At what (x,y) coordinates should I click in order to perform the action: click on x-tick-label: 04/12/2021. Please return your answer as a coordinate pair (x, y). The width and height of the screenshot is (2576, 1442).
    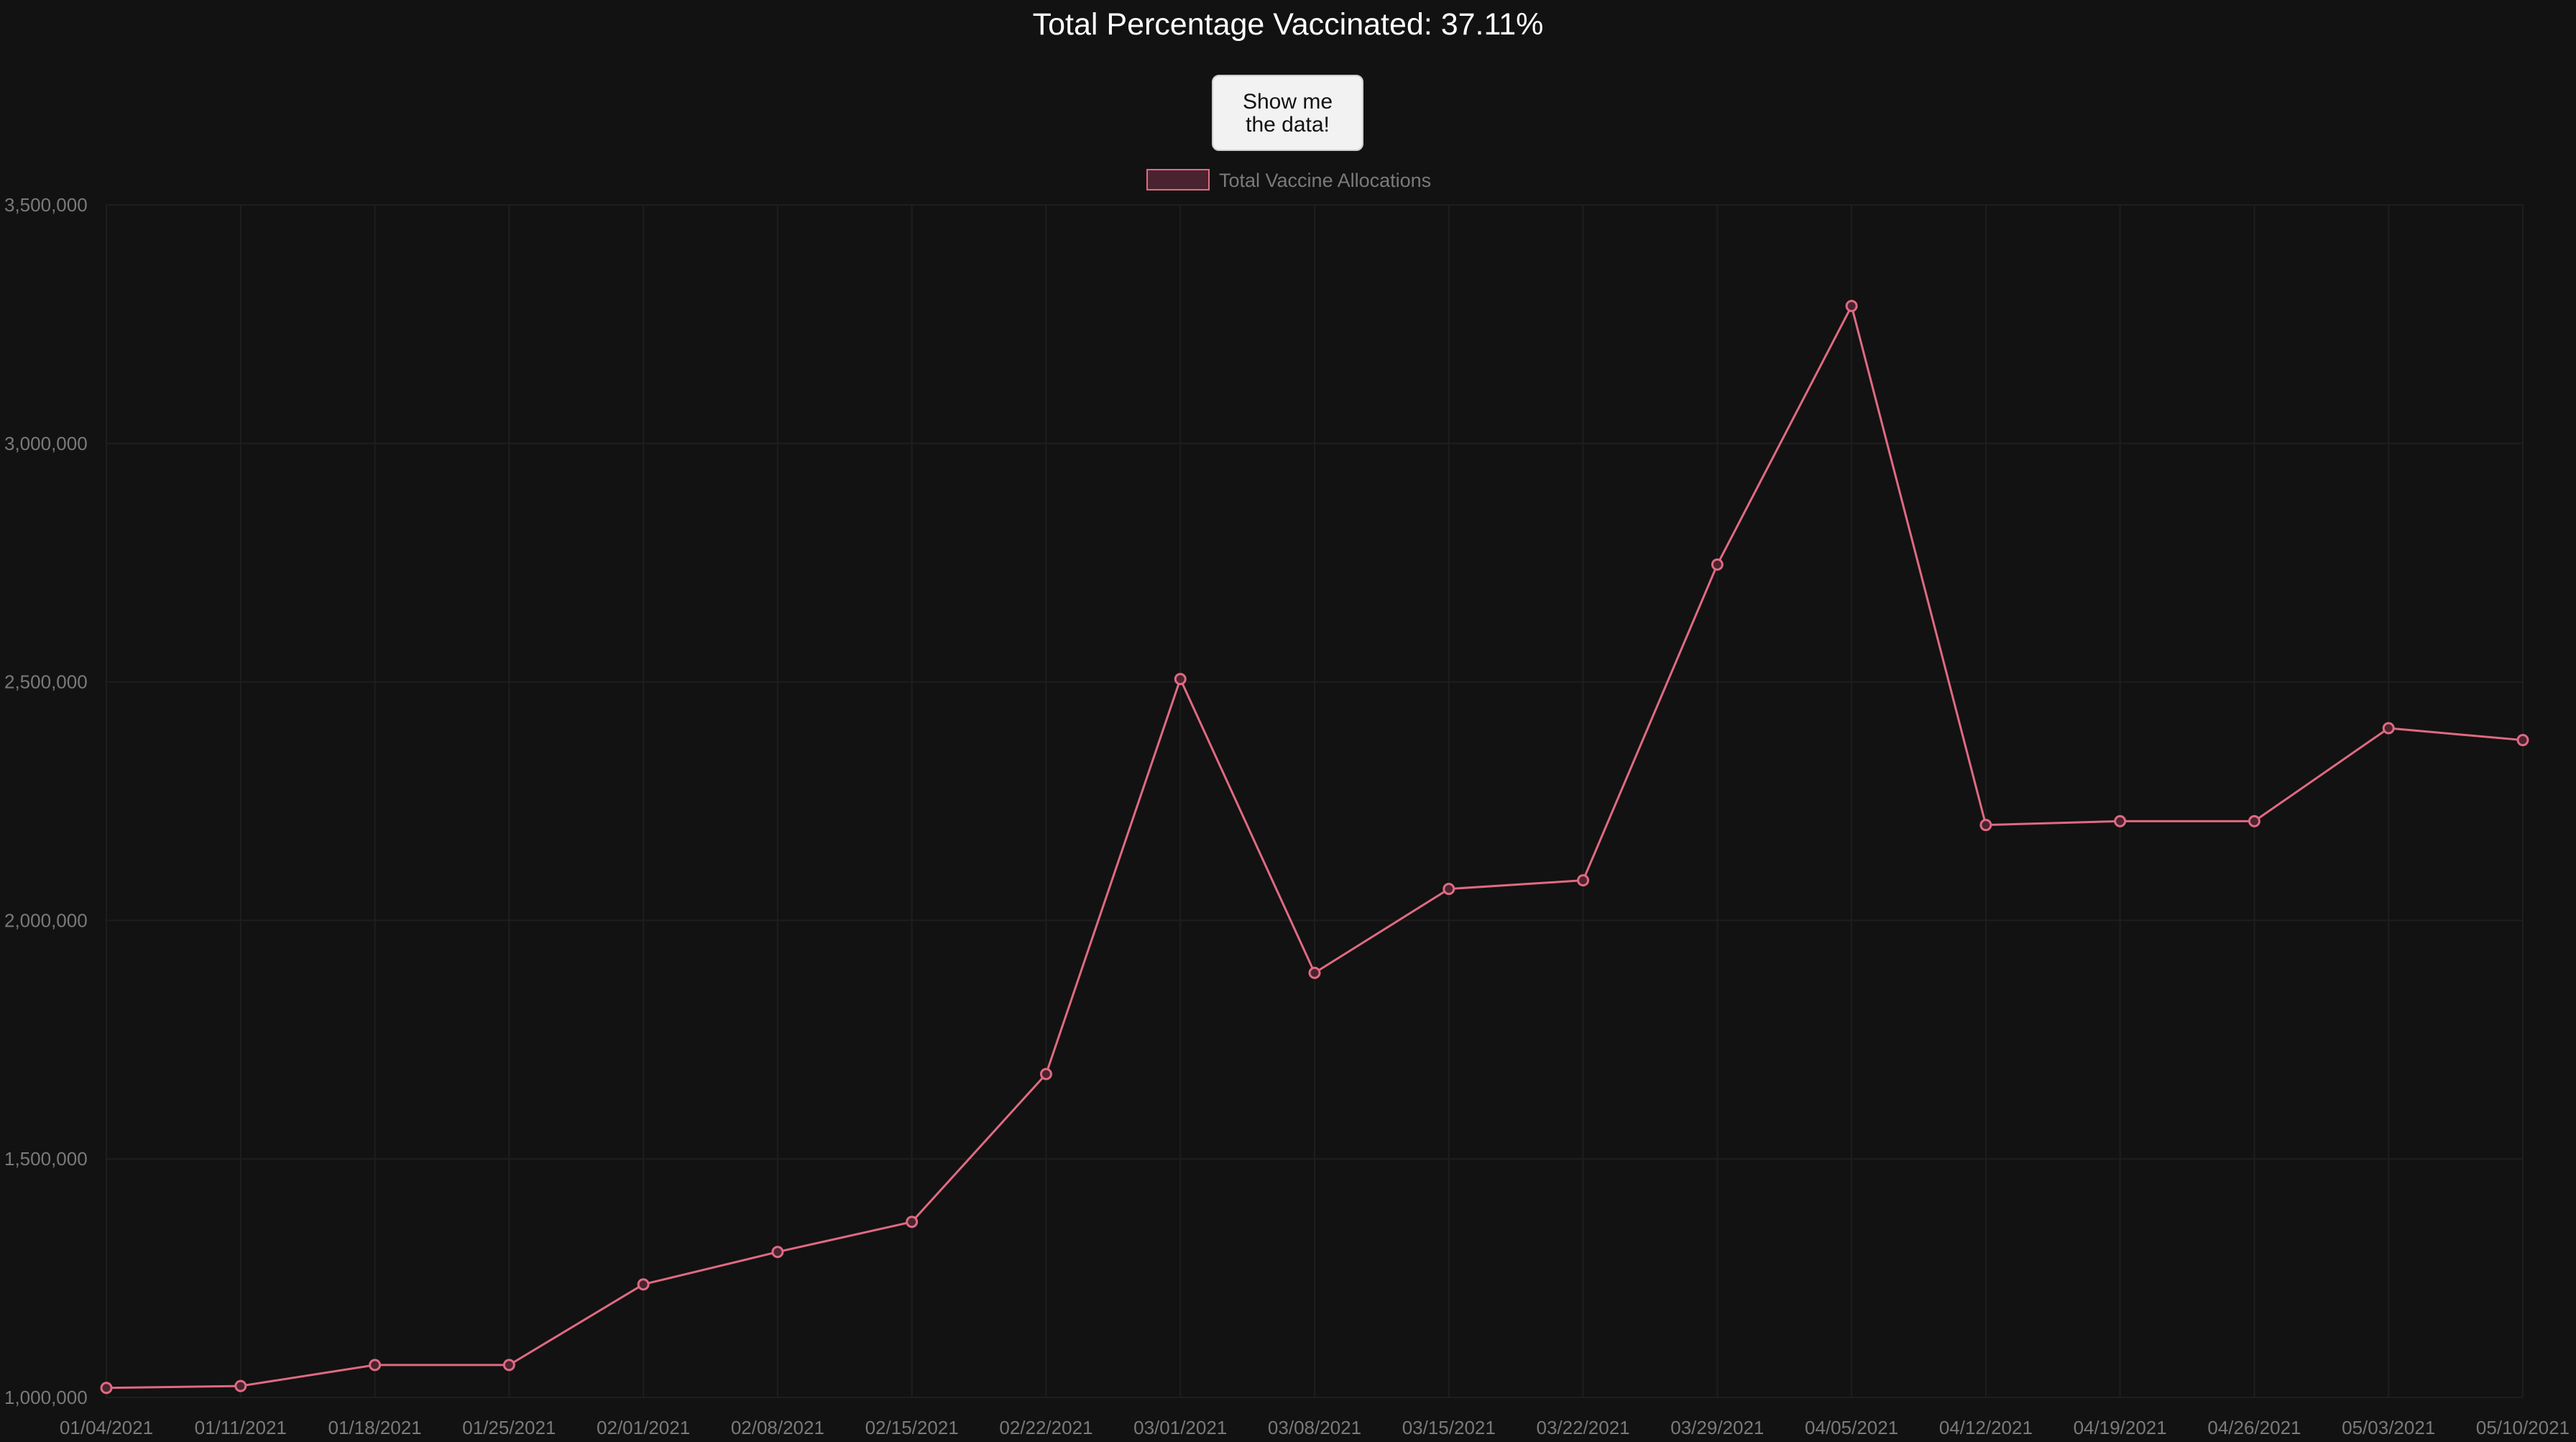
    Looking at the image, I should click on (1986, 1428).